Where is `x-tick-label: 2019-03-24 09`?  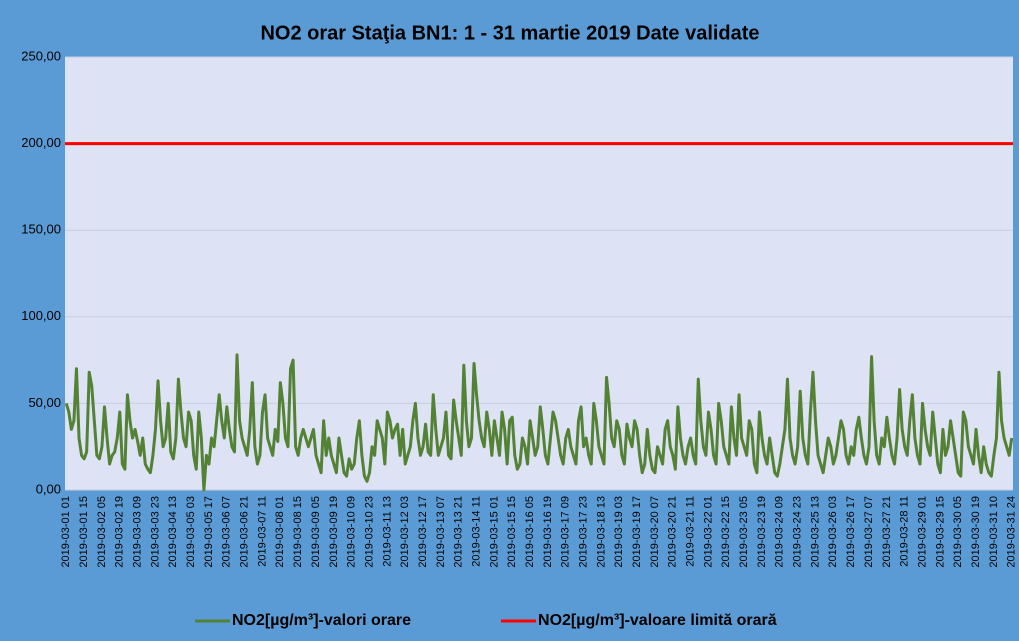
x-tick-label: 2019-03-24 09 is located at coordinates (780, 532).